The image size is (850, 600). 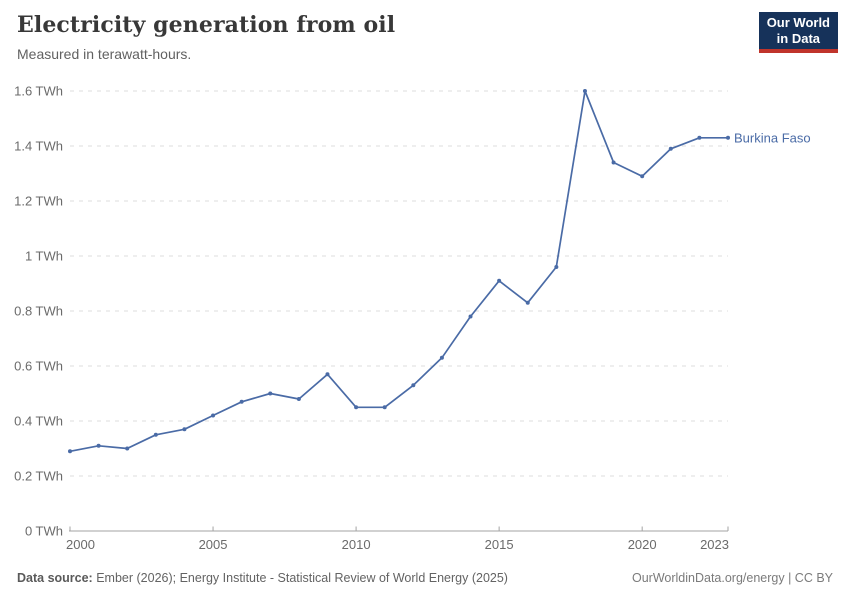 I want to click on y-tick-label: 1.4 TWh, so click(x=38, y=146).